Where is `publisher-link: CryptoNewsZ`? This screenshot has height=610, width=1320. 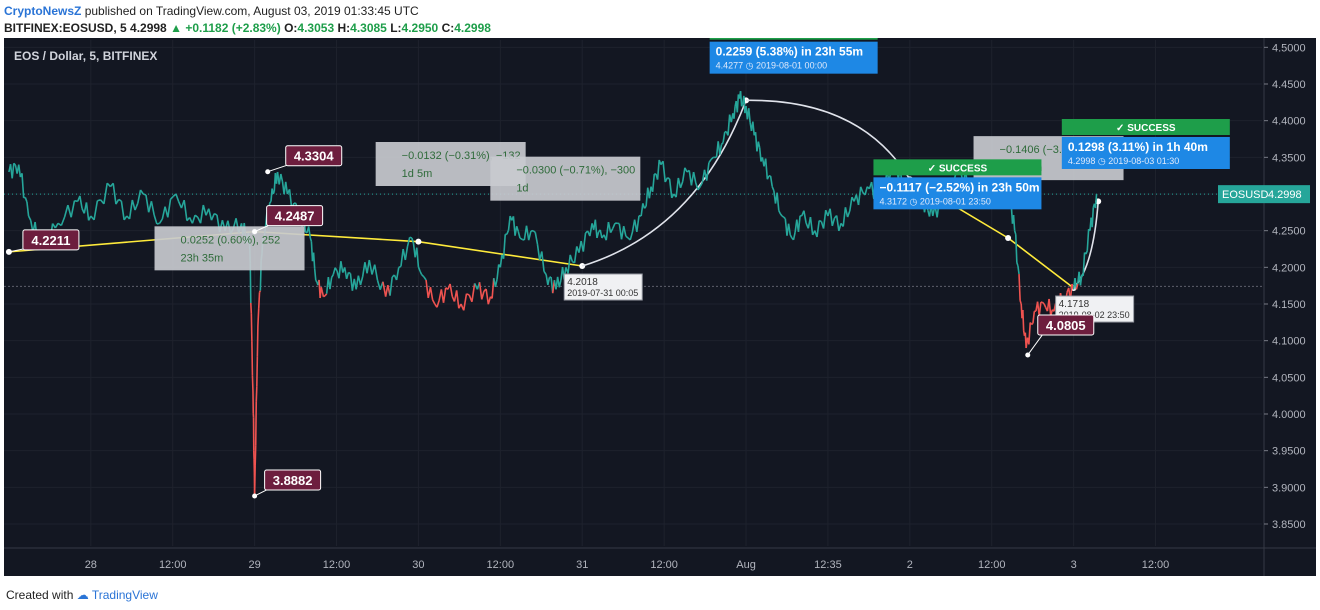 publisher-link: CryptoNewsZ is located at coordinates (43, 11).